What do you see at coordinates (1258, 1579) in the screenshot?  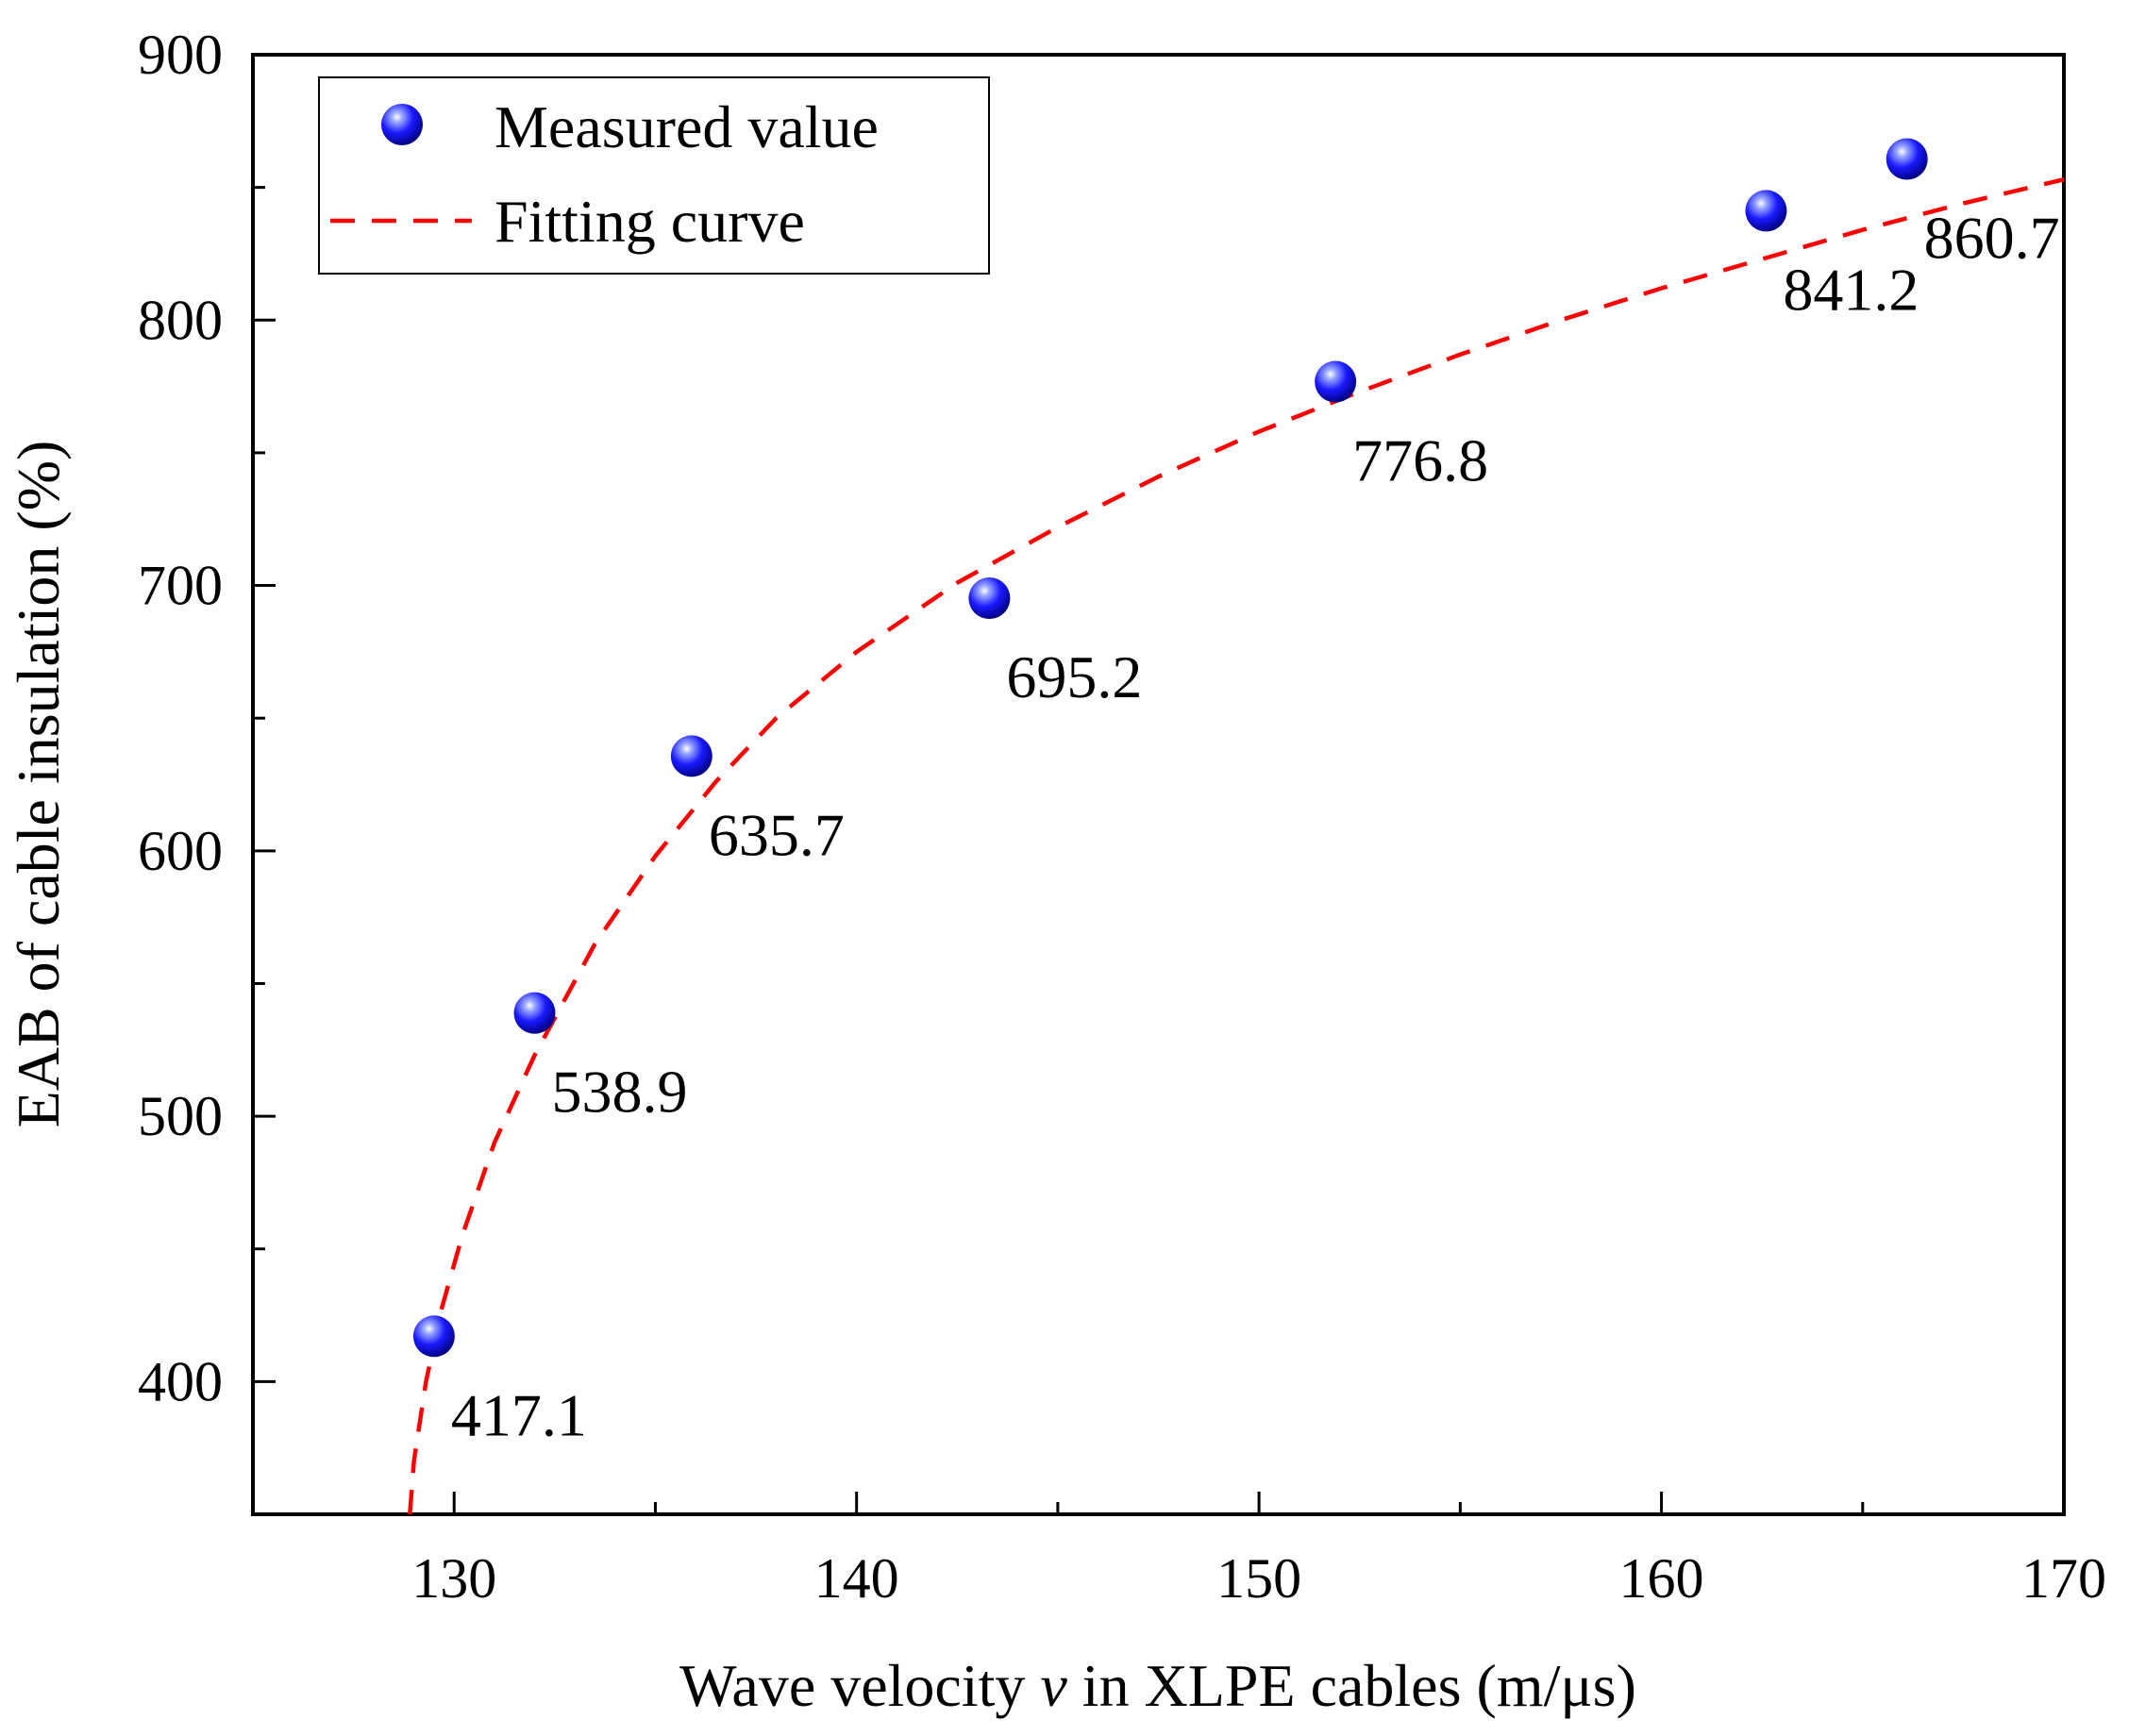 I see `x-tick-label-150: 150` at bounding box center [1258, 1579].